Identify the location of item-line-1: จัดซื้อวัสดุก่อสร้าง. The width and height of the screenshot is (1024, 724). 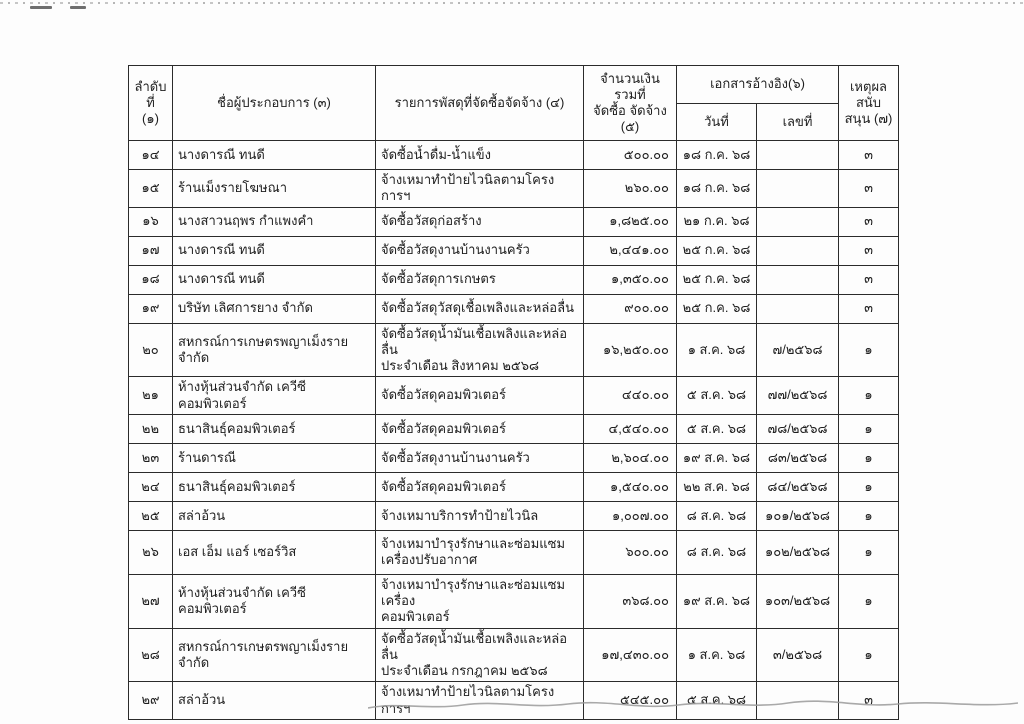
(431, 221).